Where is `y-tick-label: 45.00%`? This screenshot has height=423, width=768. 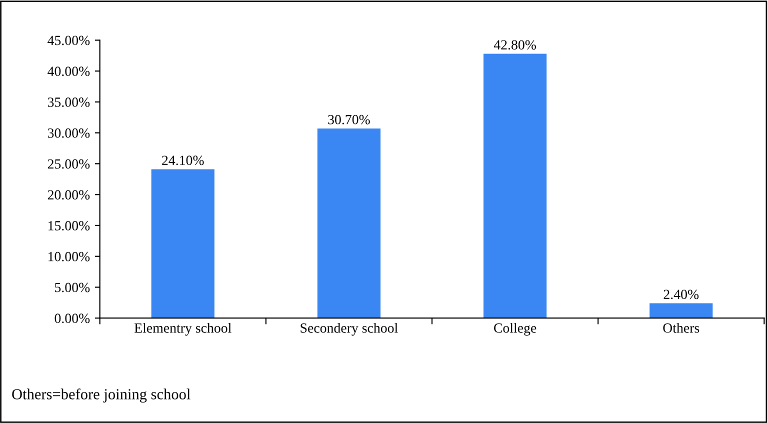 y-tick-label: 45.00% is located at coordinates (69, 41).